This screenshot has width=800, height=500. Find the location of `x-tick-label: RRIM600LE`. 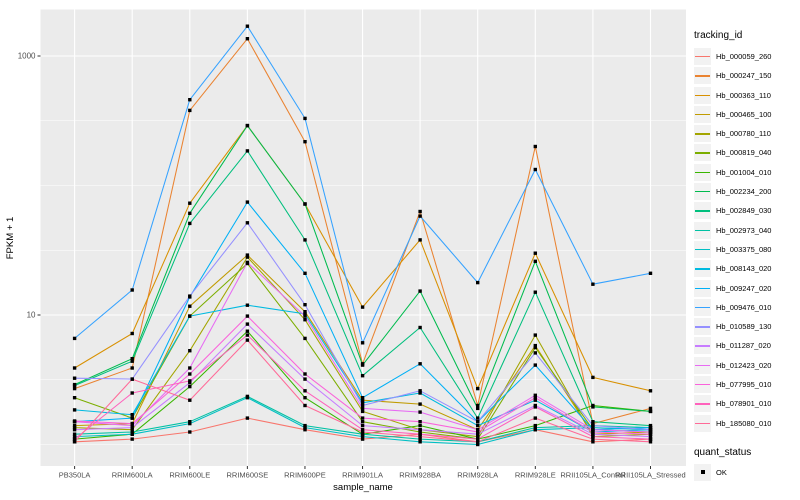

x-tick-label: RRIM600LE is located at coordinates (189, 475).